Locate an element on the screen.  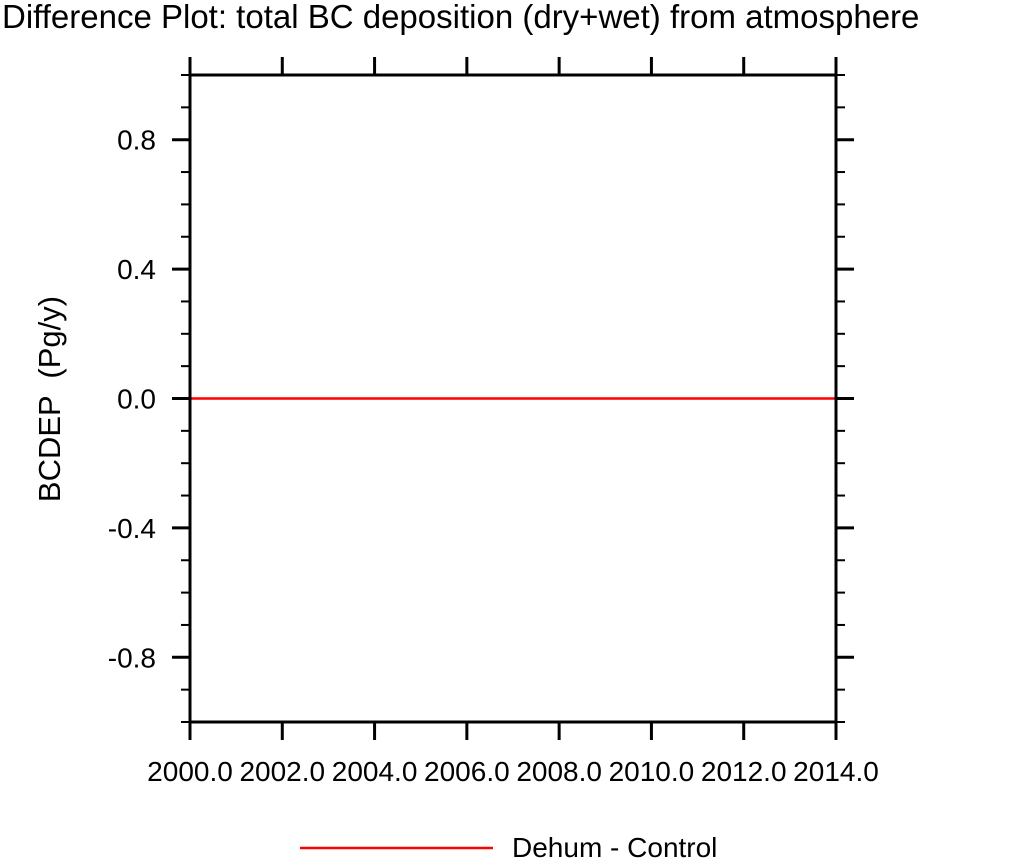
y-tick-label: -0.4 is located at coordinates (132, 528).